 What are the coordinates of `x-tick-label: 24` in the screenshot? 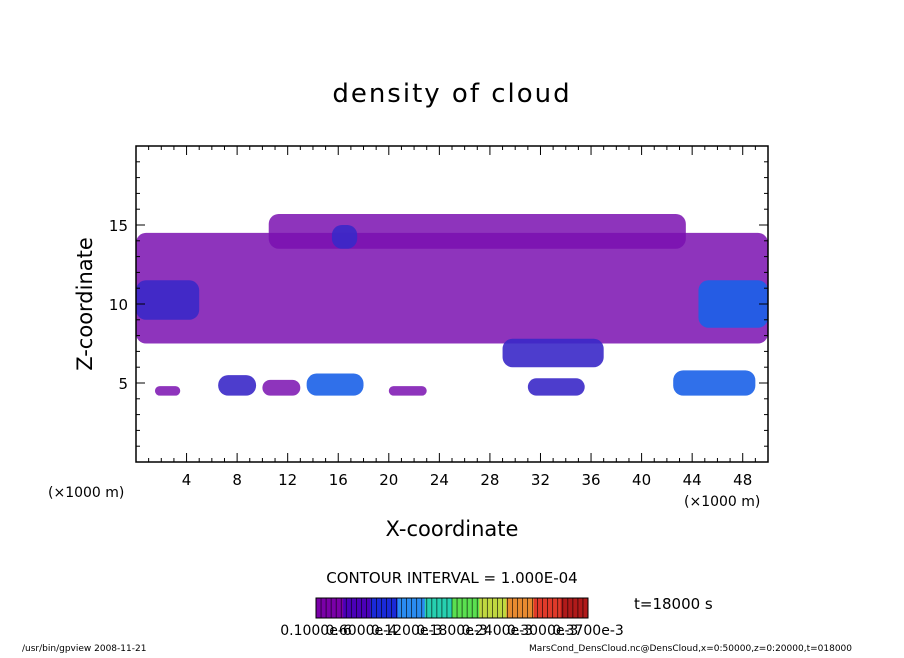 It's located at (439, 480).